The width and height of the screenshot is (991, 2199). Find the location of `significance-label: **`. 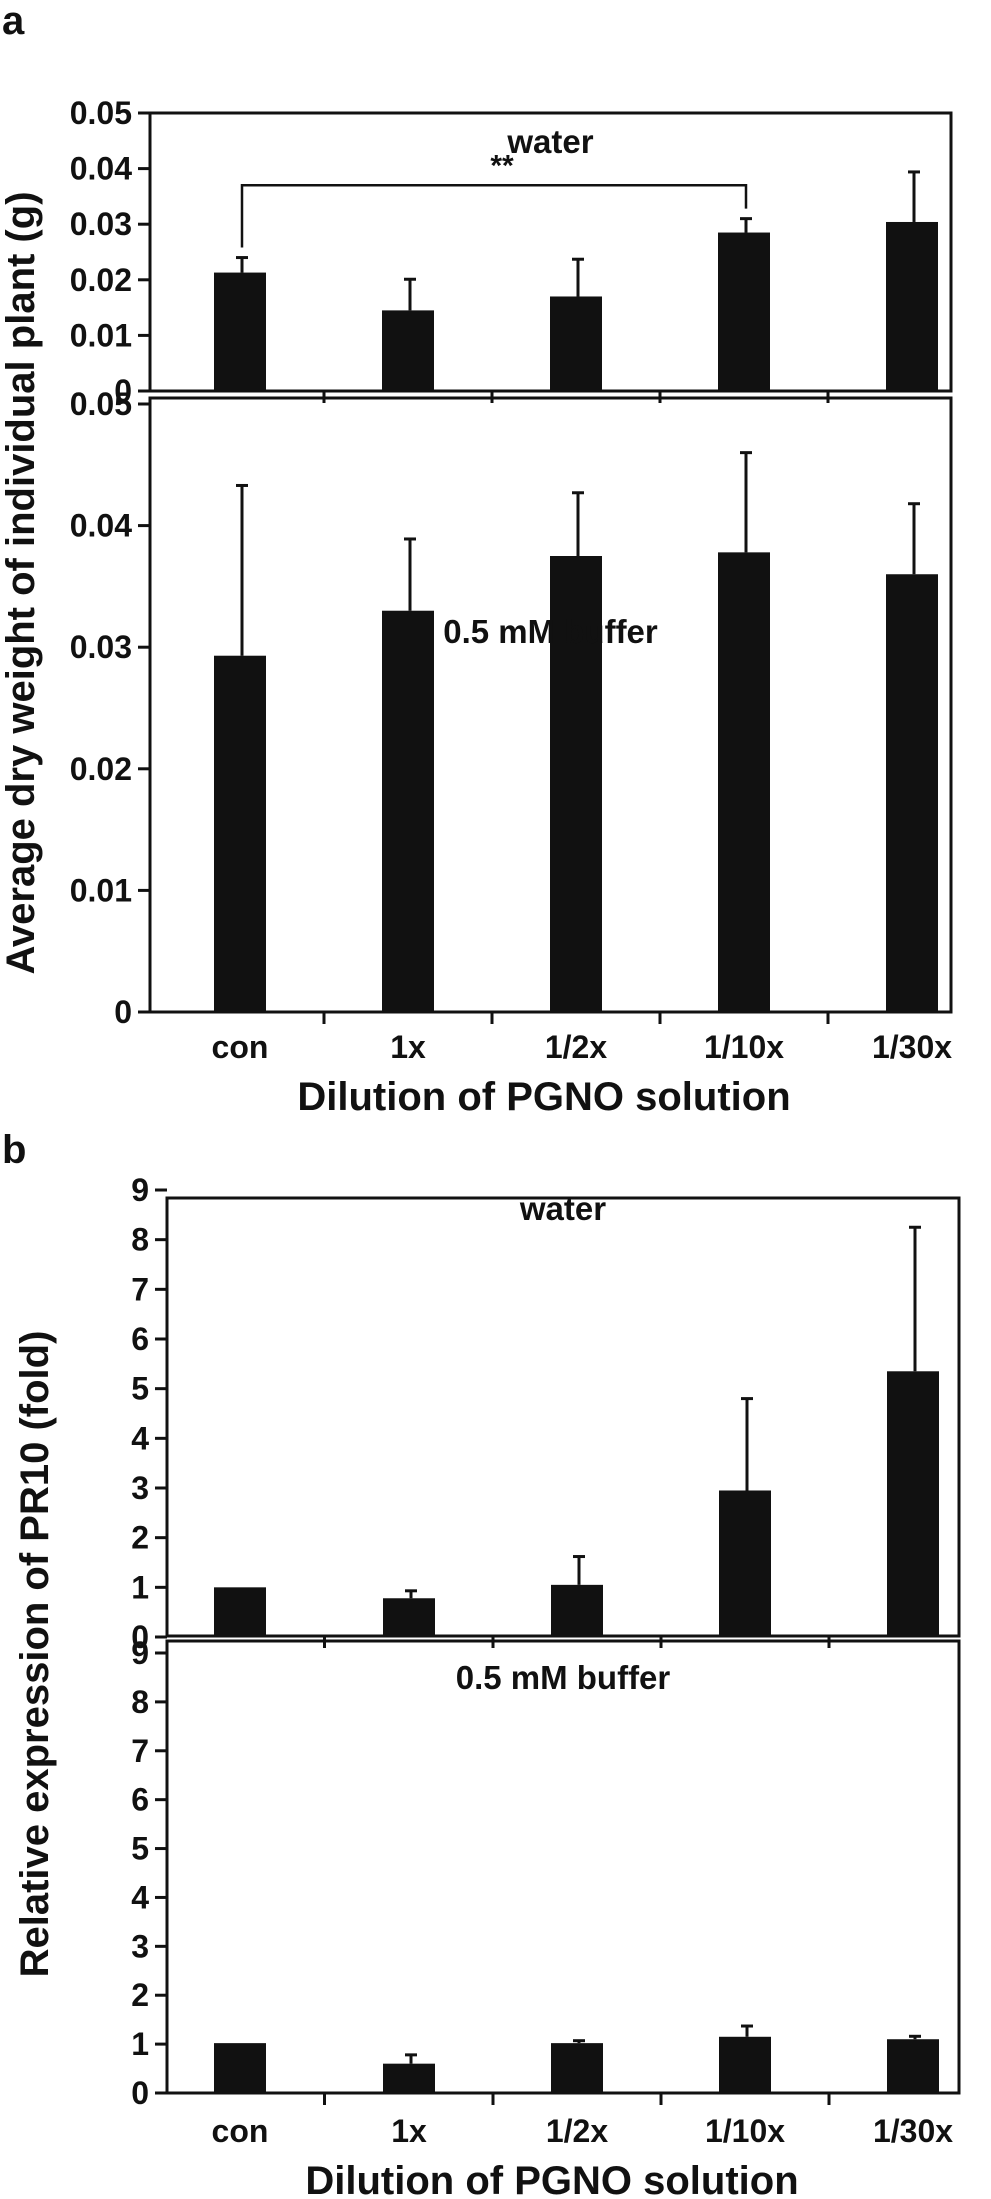

significance-label: ** is located at coordinates (502, 165).